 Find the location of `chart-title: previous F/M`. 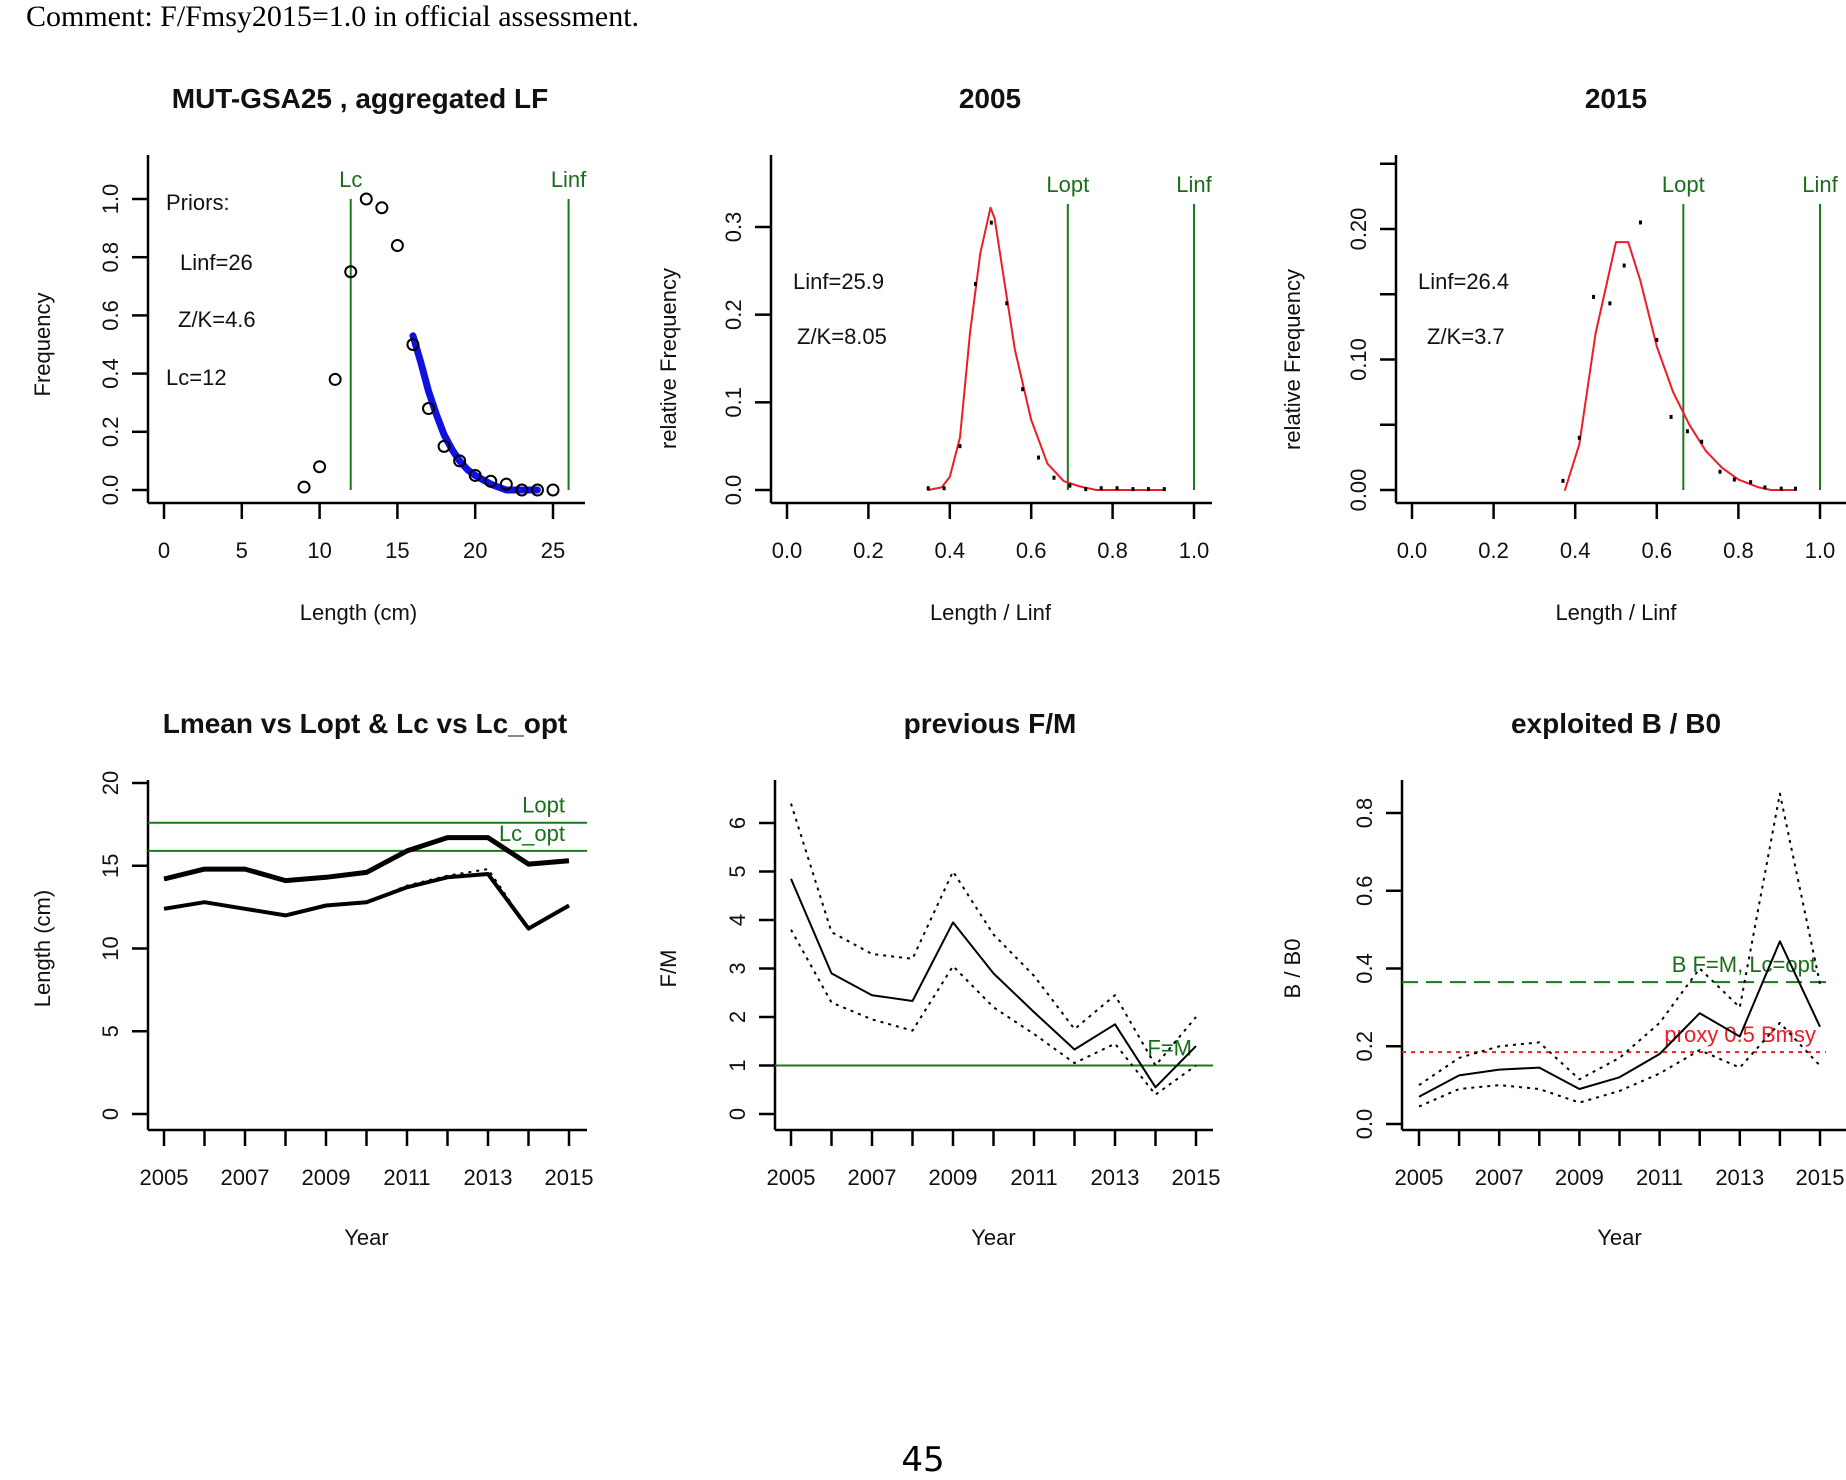

chart-title: previous F/M is located at coordinates (990, 723).